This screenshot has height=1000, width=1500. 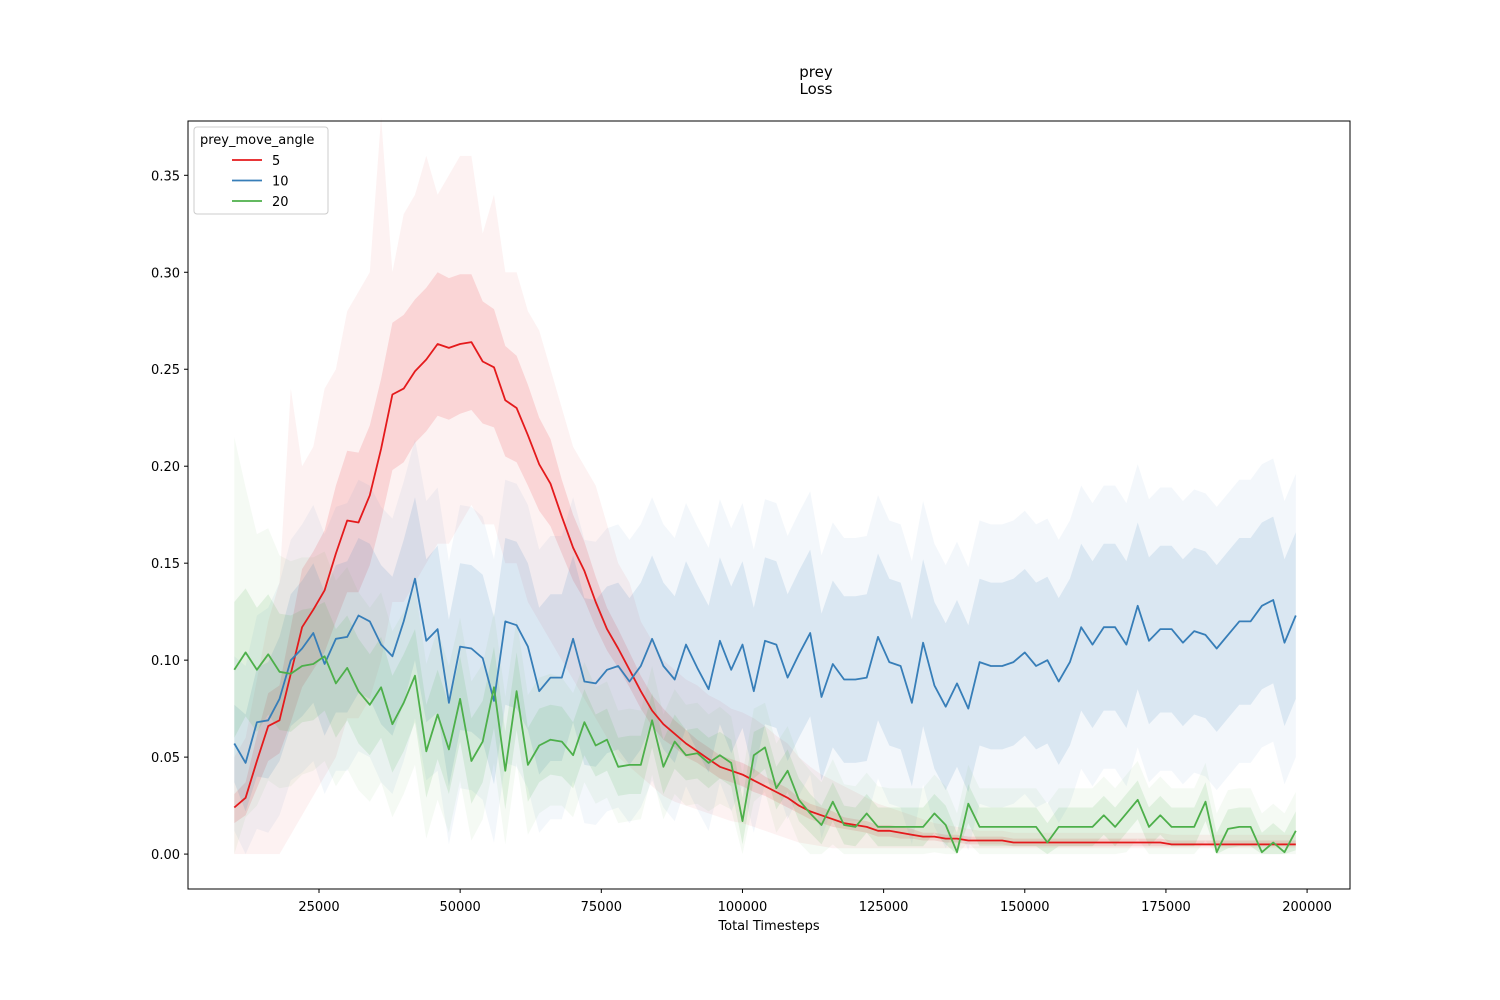 What do you see at coordinates (165, 370) in the screenshot?
I see `y-tick-label: 0.25` at bounding box center [165, 370].